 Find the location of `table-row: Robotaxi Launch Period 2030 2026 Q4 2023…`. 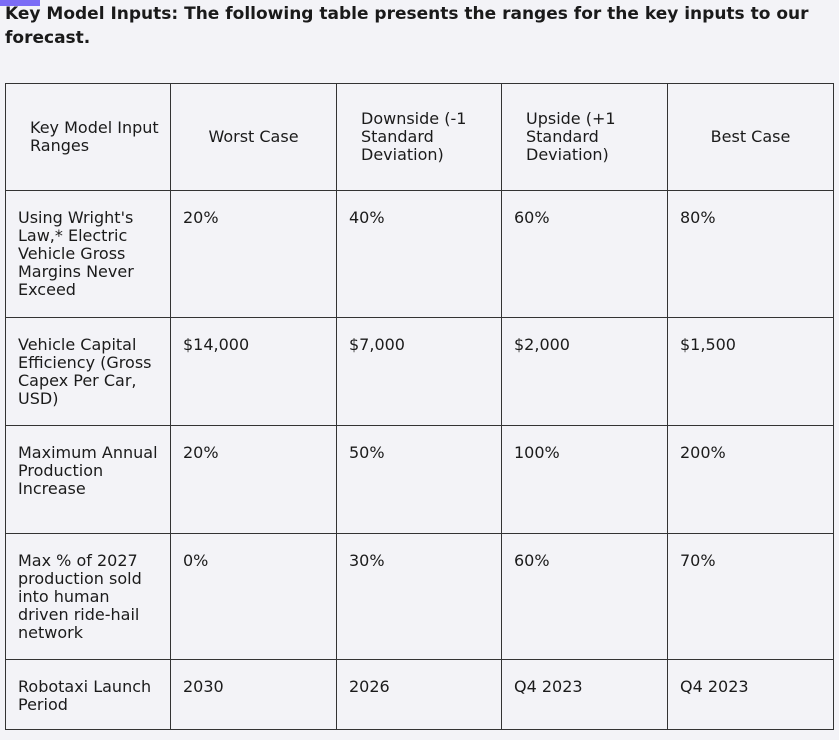

table-row: Robotaxi Launch Period 2030 2026 Q4 2023… is located at coordinates (419, 694).